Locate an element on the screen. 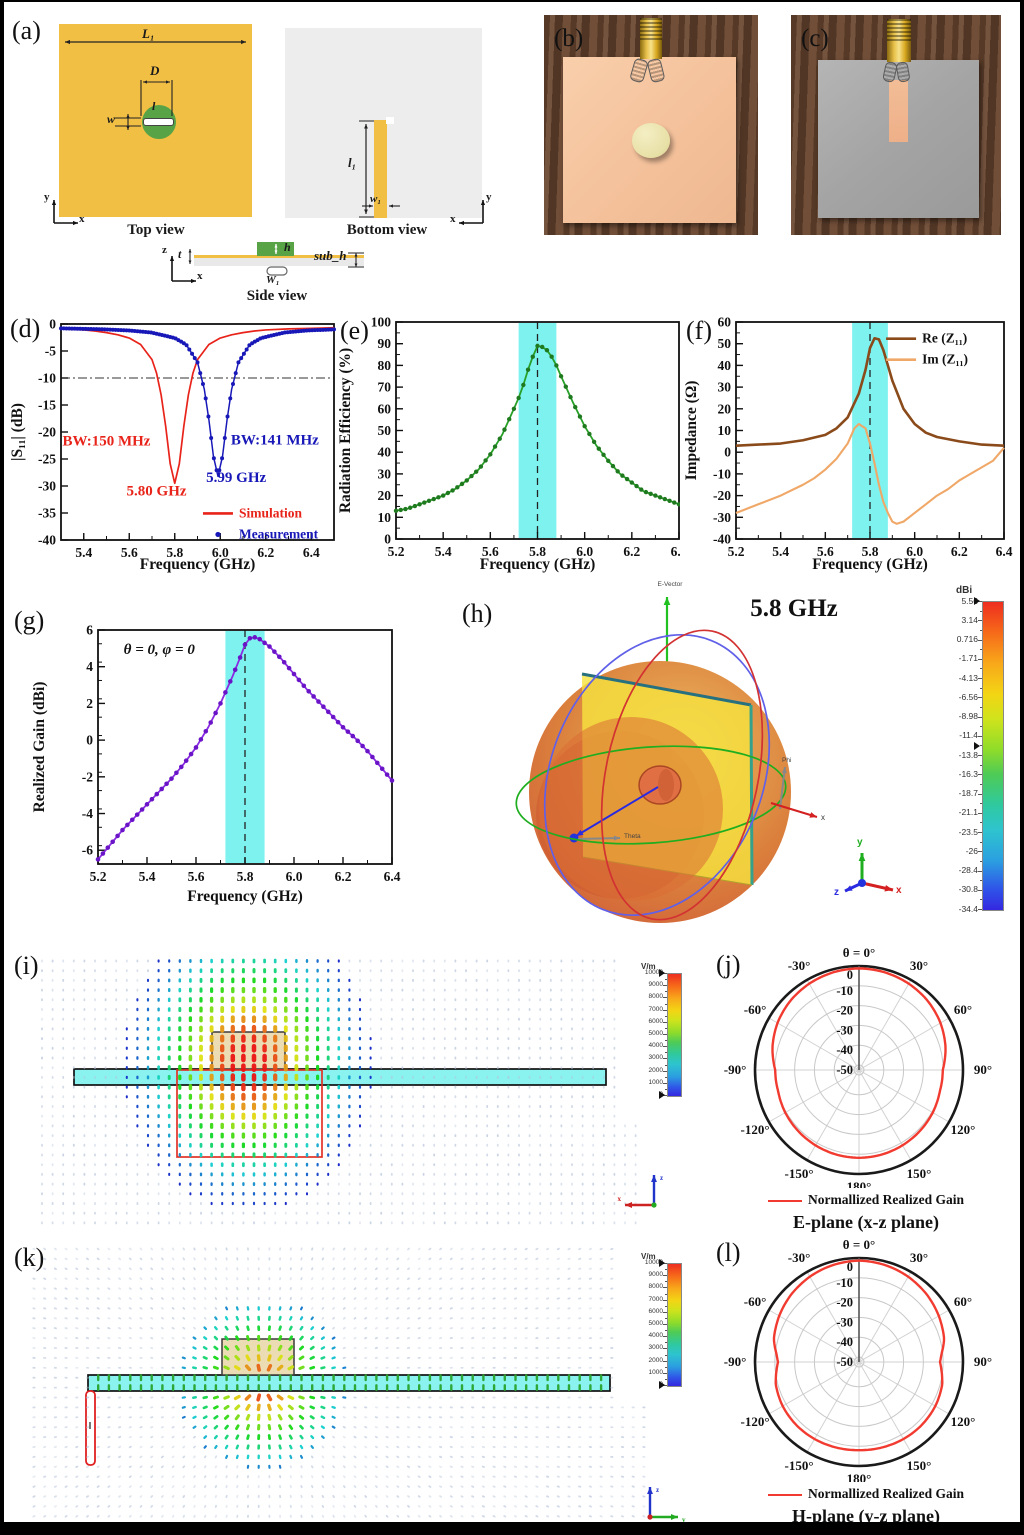  svg-text: 90° is located at coordinates (983, 1069).